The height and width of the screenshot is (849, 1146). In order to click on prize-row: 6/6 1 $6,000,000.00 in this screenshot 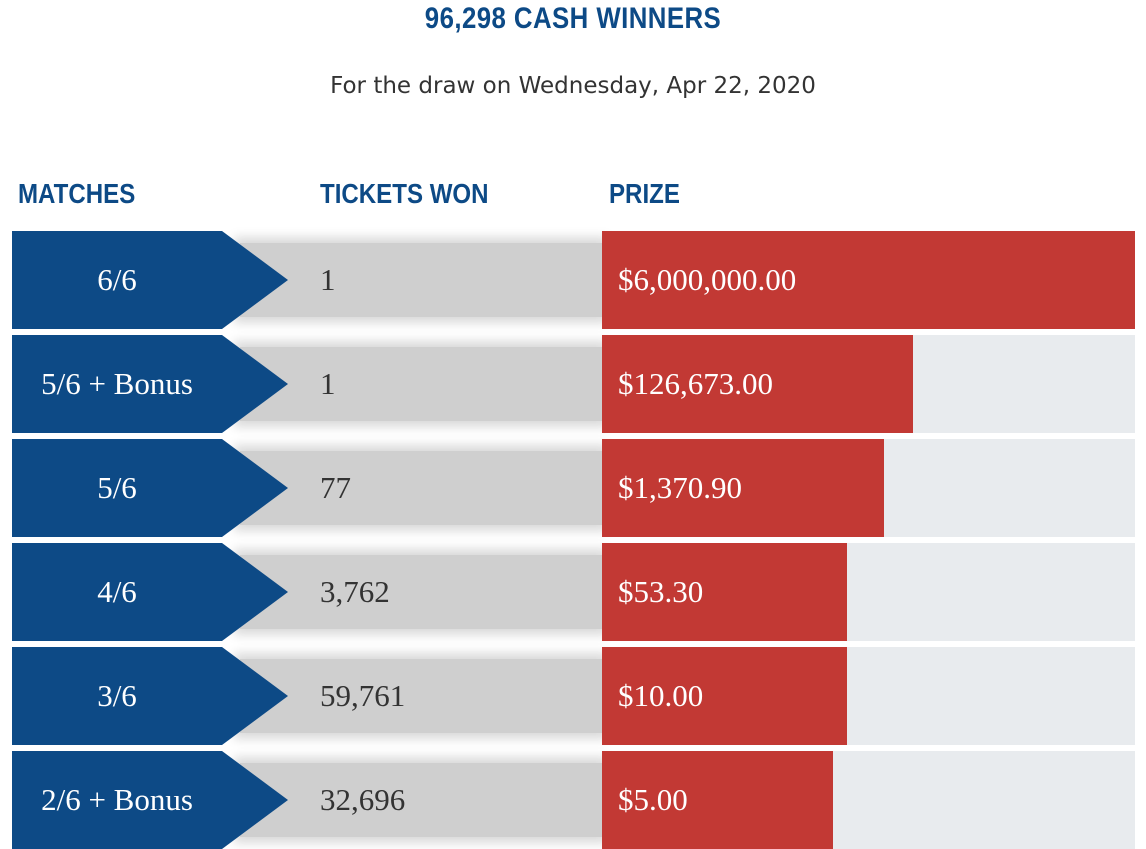, I will do `click(573, 280)`.